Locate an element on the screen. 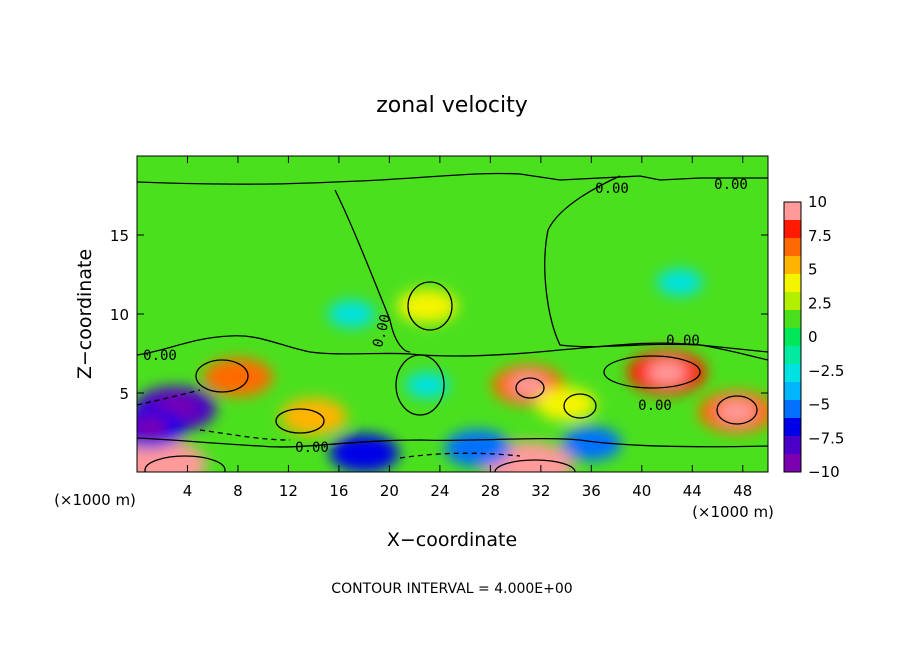 The width and height of the screenshot is (904, 654). colorbar-tick-label: 10 is located at coordinates (817, 202).